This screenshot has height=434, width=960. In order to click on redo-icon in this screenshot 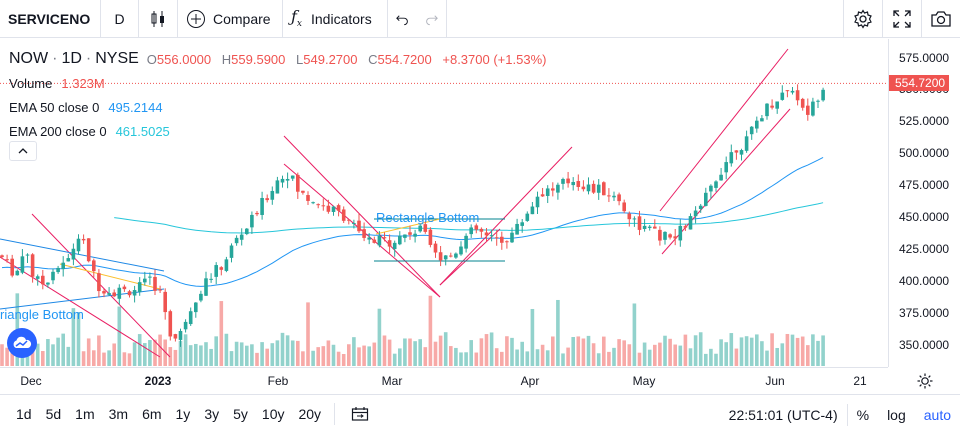, I will do `click(432, 19)`.